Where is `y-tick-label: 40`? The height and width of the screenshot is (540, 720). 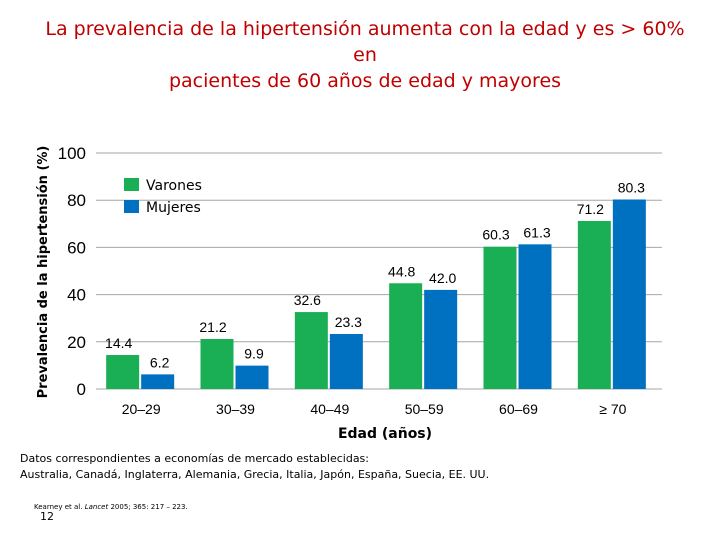
y-tick-label: 40 is located at coordinates (76, 295).